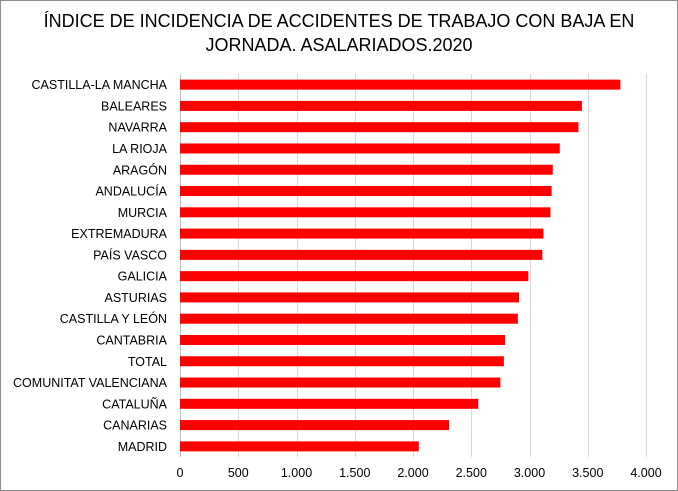 Image resolution: width=678 pixels, height=491 pixels. What do you see at coordinates (134, 106) in the screenshot?
I see `category-label: BALEARES` at bounding box center [134, 106].